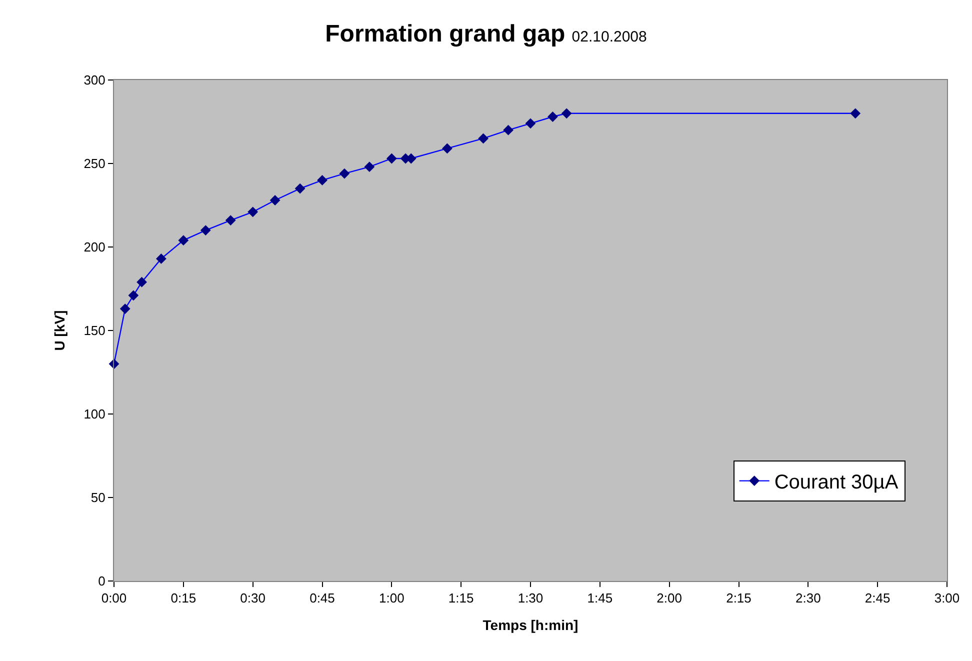 This screenshot has height=661, width=972. What do you see at coordinates (808, 598) in the screenshot?
I see `x-tick-label: 2:30` at bounding box center [808, 598].